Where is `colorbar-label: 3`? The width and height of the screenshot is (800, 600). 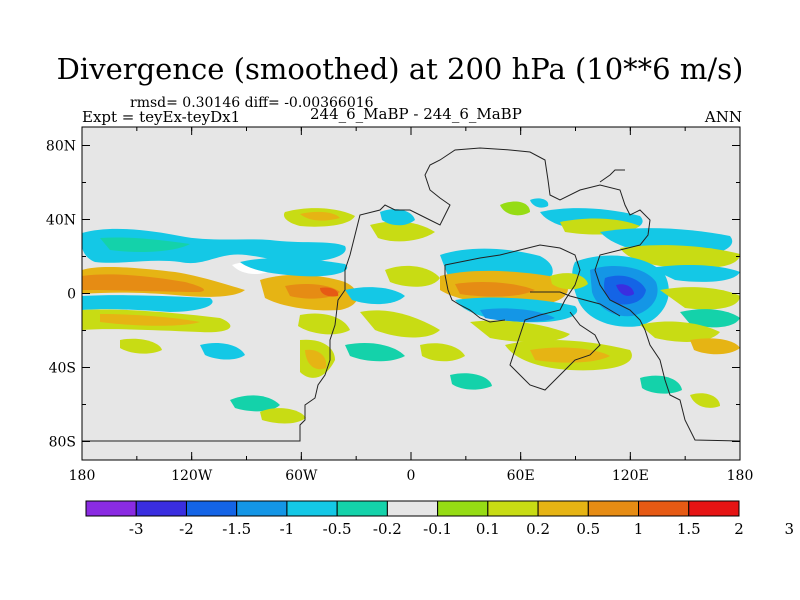 colorbar-label: 3 is located at coordinates (789, 529).